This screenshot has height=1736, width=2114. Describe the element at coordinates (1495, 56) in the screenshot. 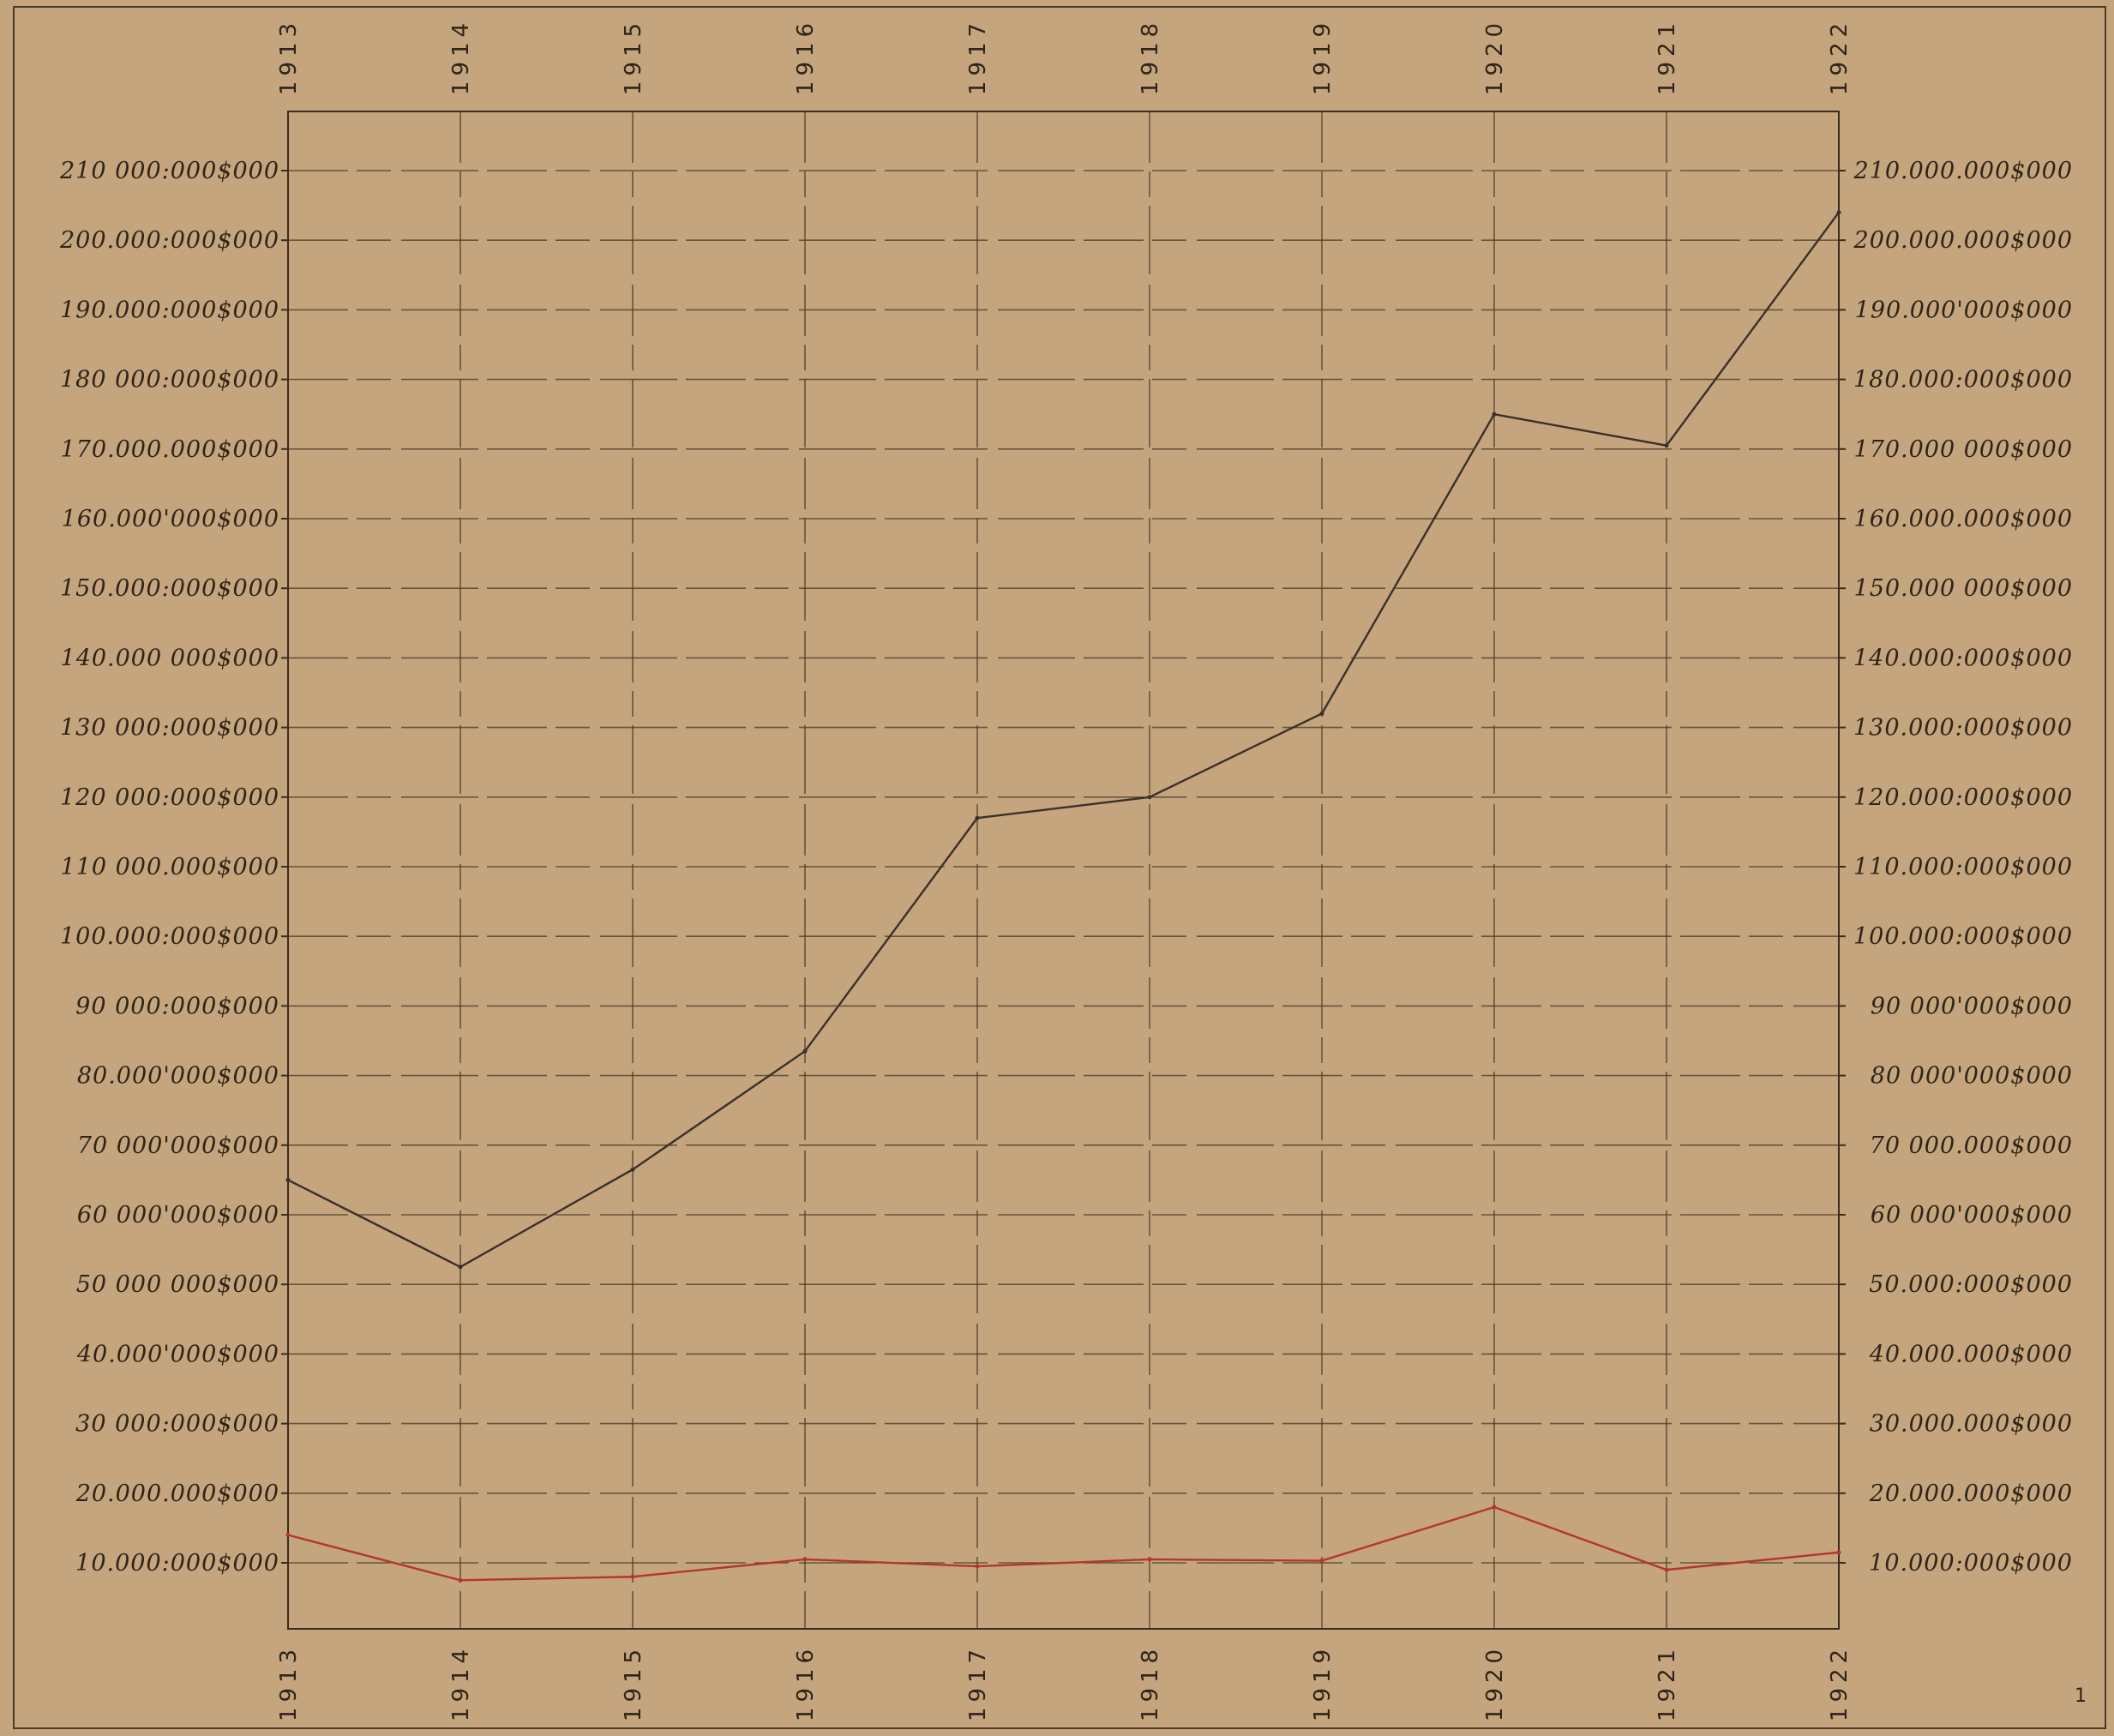

I see `x-tick-label-top: 1920` at that location.